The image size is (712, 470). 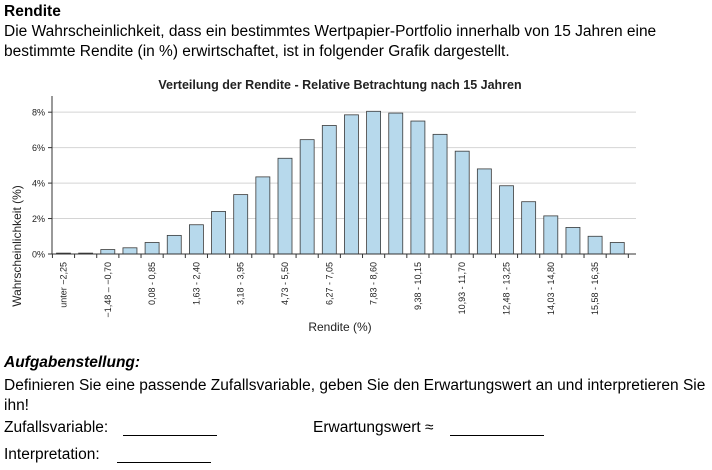 What do you see at coordinates (38, 113) in the screenshot?
I see `y-tick-label: 8%` at bounding box center [38, 113].